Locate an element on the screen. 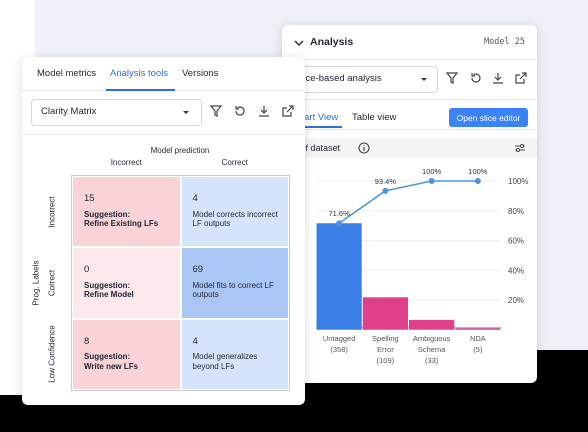 Image resolution: width=588 pixels, height=432 pixels. x-tick-label: (109) is located at coordinates (386, 360).